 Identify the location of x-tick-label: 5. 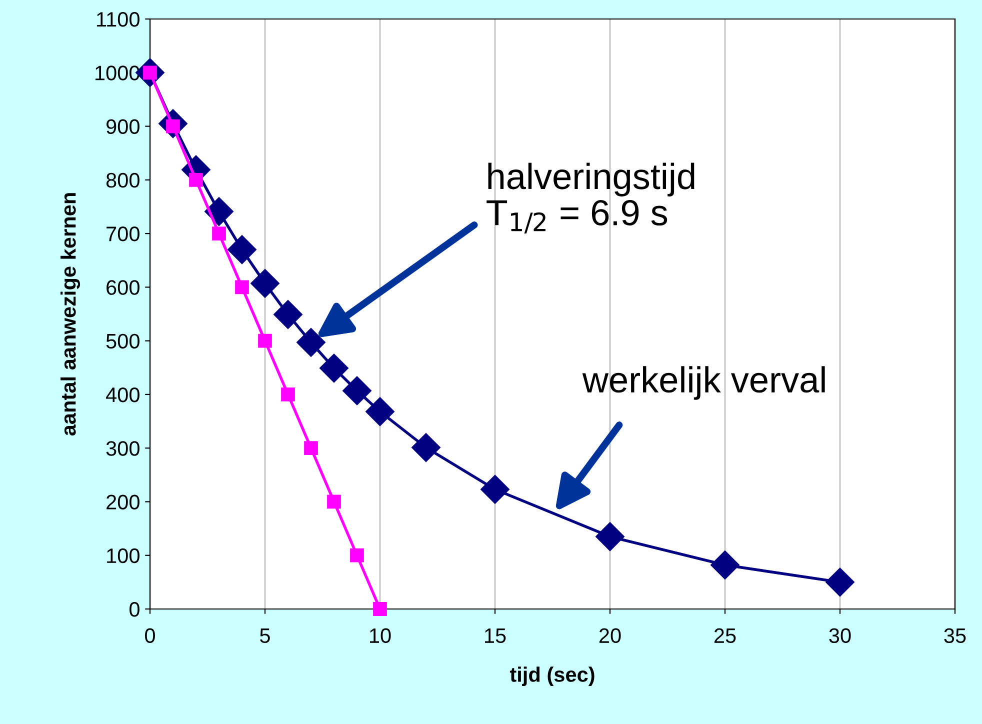
(265, 636).